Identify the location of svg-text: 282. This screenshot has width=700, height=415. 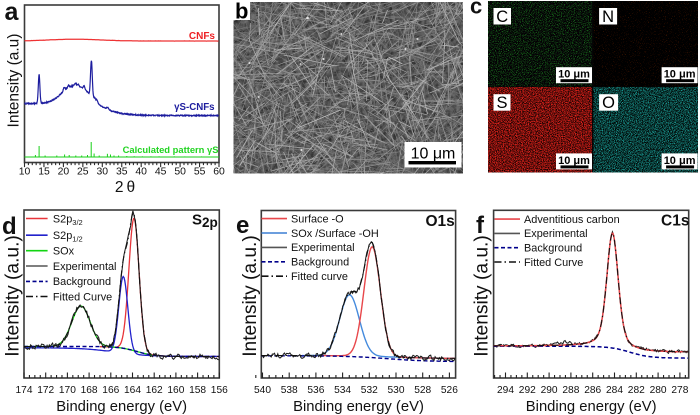
(636, 390).